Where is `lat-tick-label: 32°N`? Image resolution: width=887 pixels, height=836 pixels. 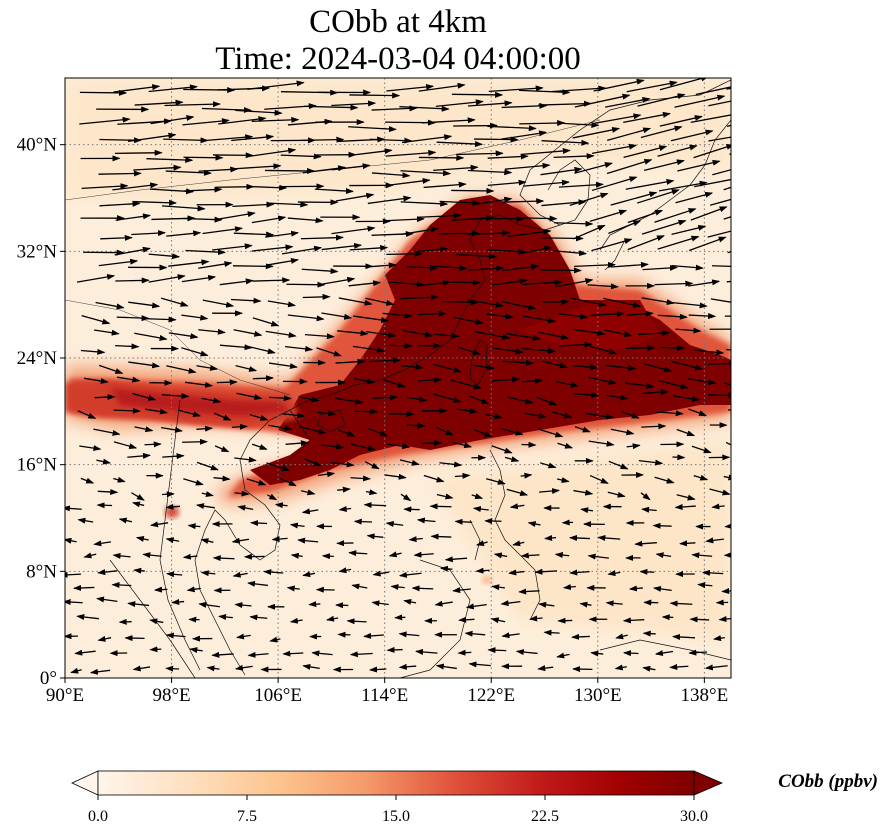 lat-tick-label: 32°N is located at coordinates (37, 251).